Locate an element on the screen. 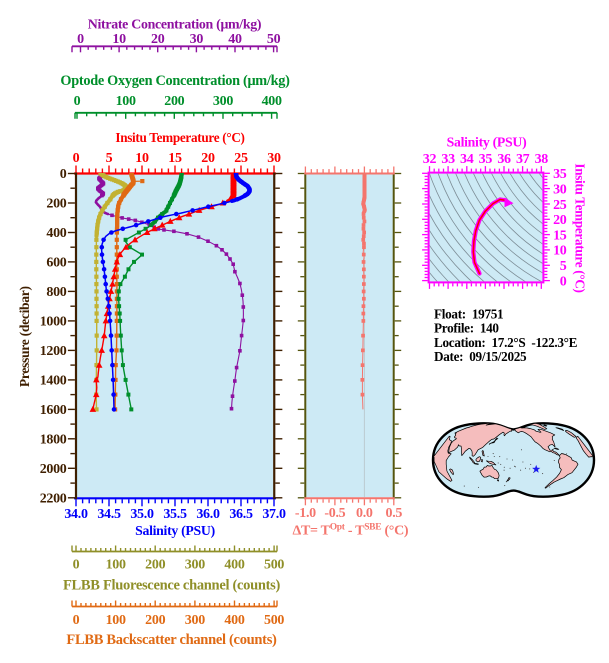 The height and width of the screenshot is (663, 609). svg-text: 0.0 is located at coordinates (364, 513).